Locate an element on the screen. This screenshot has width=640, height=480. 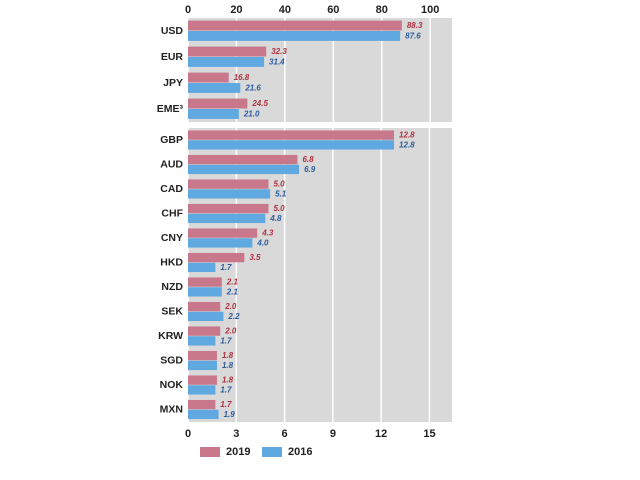
category-label: CHF is located at coordinates (172, 214).